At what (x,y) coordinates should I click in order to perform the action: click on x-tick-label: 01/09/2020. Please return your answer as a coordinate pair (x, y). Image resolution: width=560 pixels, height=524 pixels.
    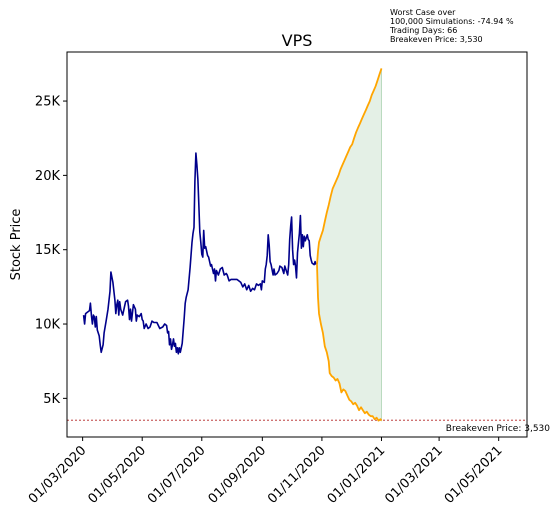
    Looking at the image, I should click on (238, 475).